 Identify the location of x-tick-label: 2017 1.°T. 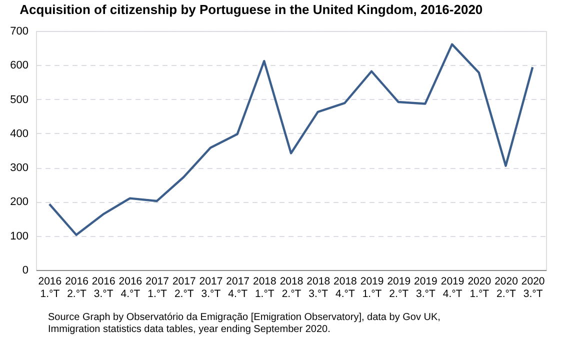
(158, 288).